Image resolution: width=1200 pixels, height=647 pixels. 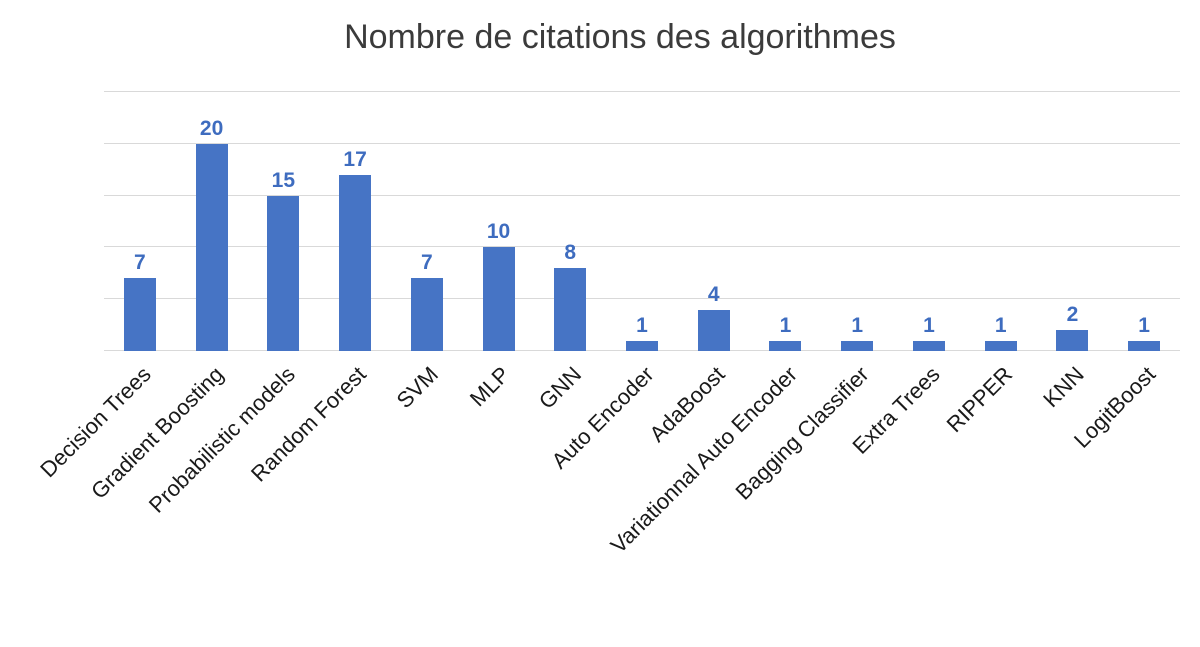 I want to click on bar-value-label: 15, so click(x=283, y=180).